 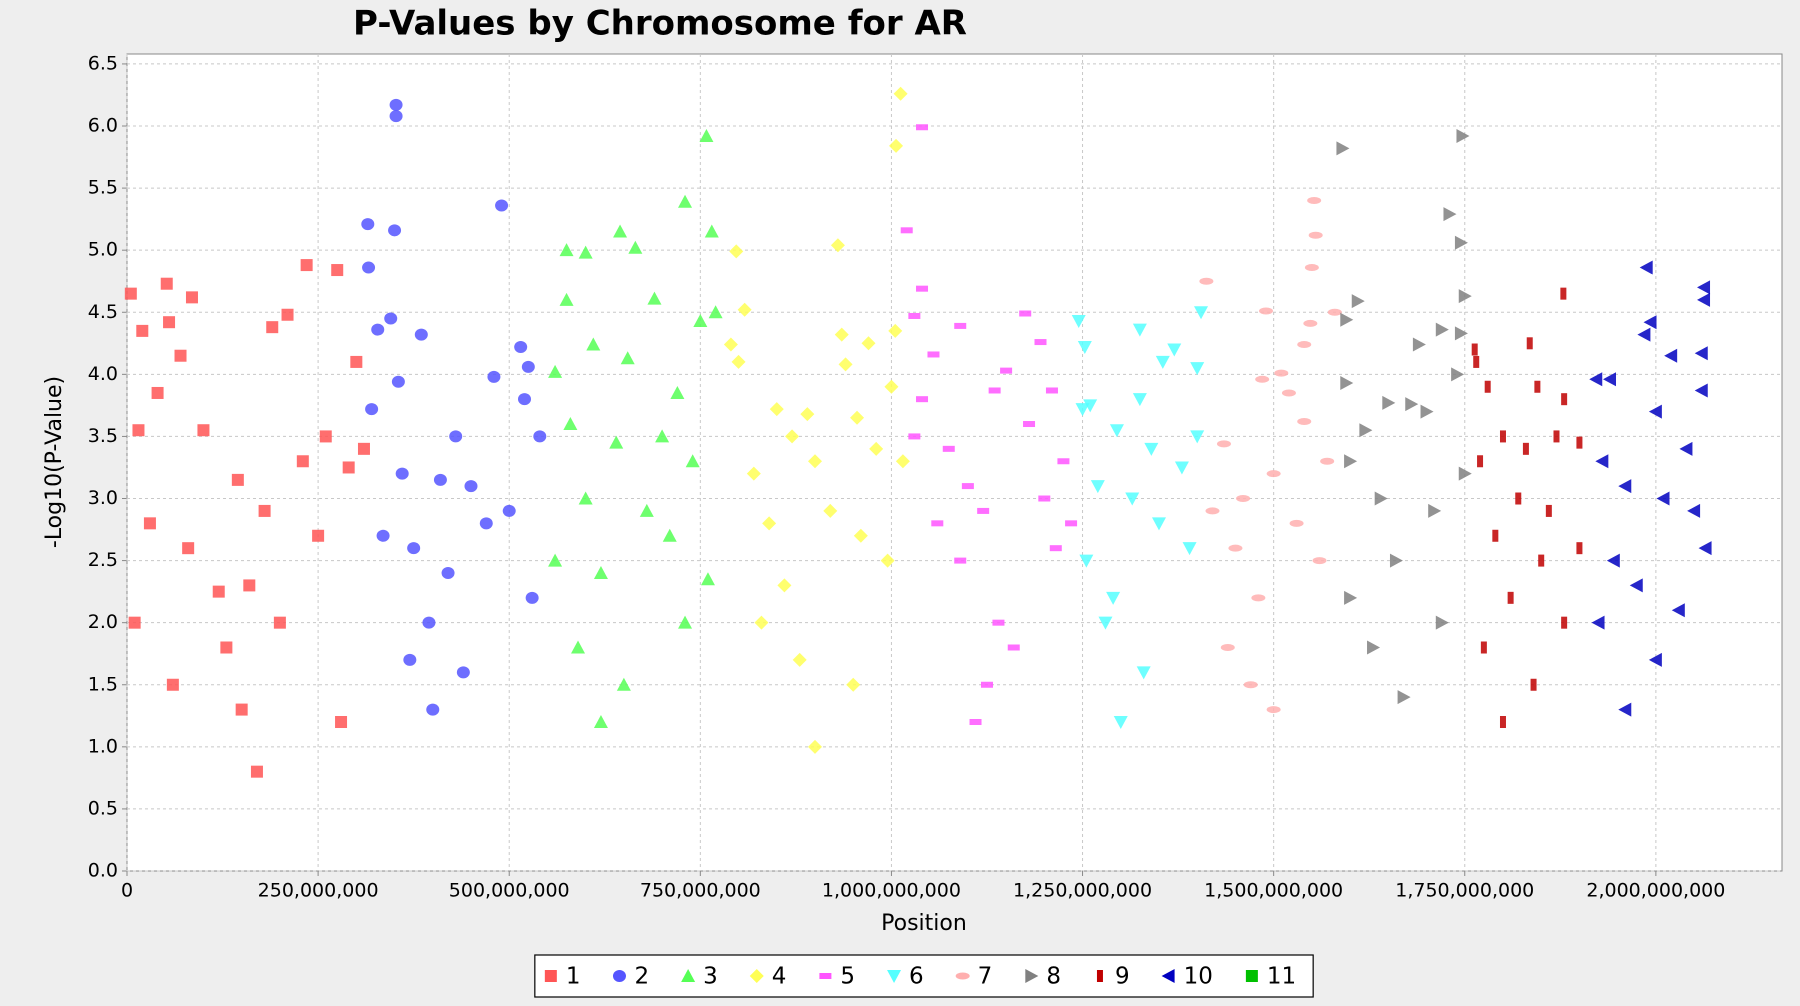 I want to click on y-tick-label: 4.5, so click(x=103, y=312).